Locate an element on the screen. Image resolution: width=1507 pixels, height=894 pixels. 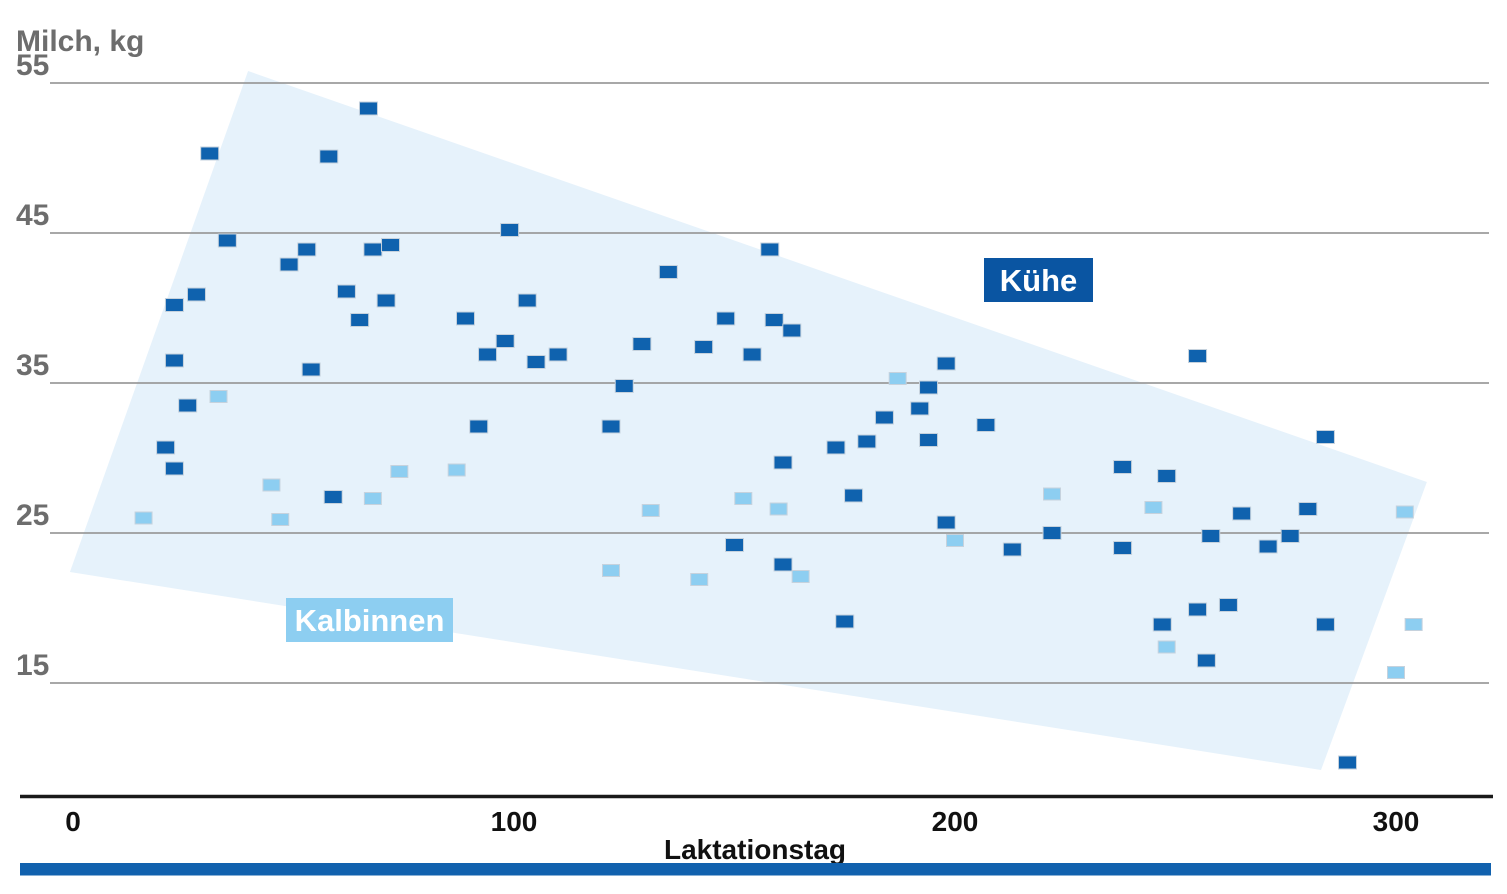
y-tick-label-15: 15 is located at coordinates (32, 665).